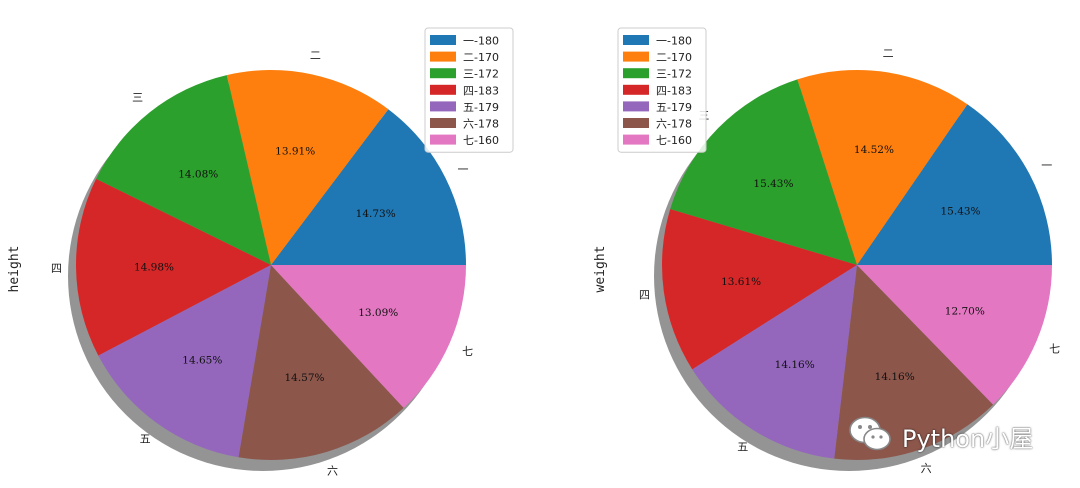 Image resolution: width=1080 pixels, height=488 pixels. I want to click on watermark-text: Python小屋, so click(968, 438).